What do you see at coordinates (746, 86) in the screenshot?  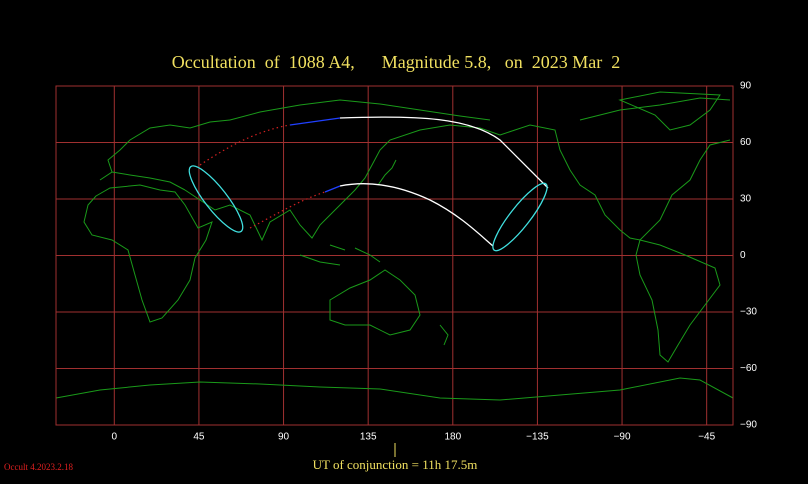 I see `y-tick-label: 90` at bounding box center [746, 86].